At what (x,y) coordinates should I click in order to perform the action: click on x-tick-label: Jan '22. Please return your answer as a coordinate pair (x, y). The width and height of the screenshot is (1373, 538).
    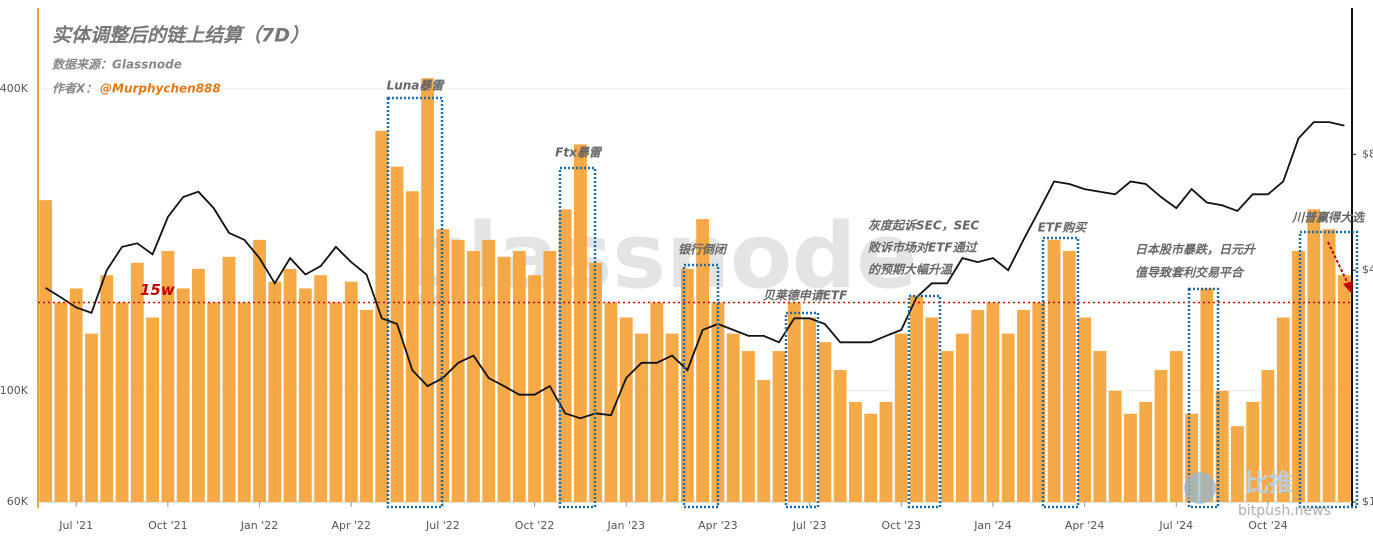
    Looking at the image, I should click on (259, 525).